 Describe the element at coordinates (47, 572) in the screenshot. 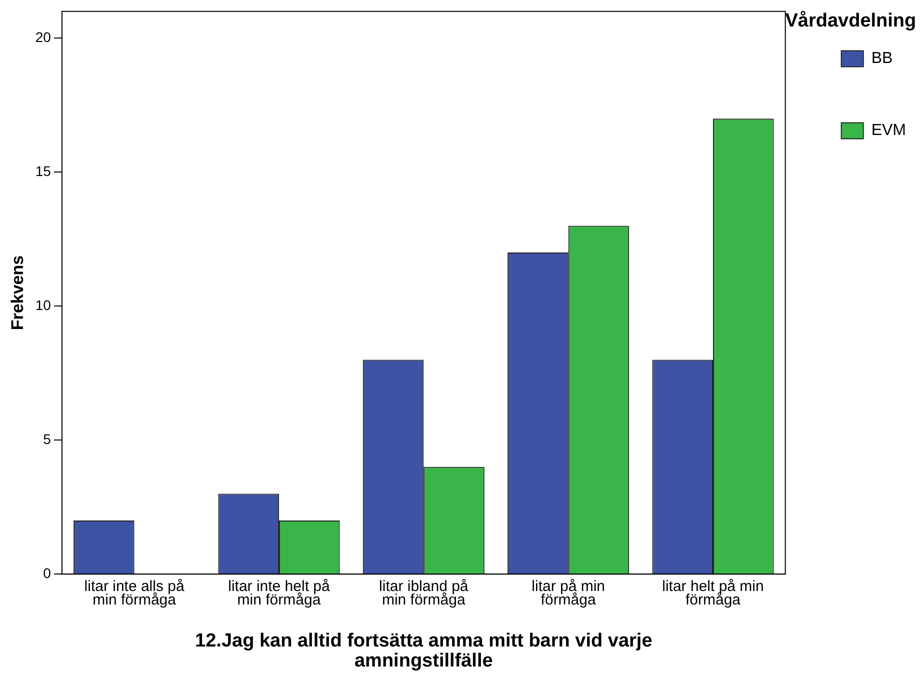

I see `y-tick-label: 0` at that location.